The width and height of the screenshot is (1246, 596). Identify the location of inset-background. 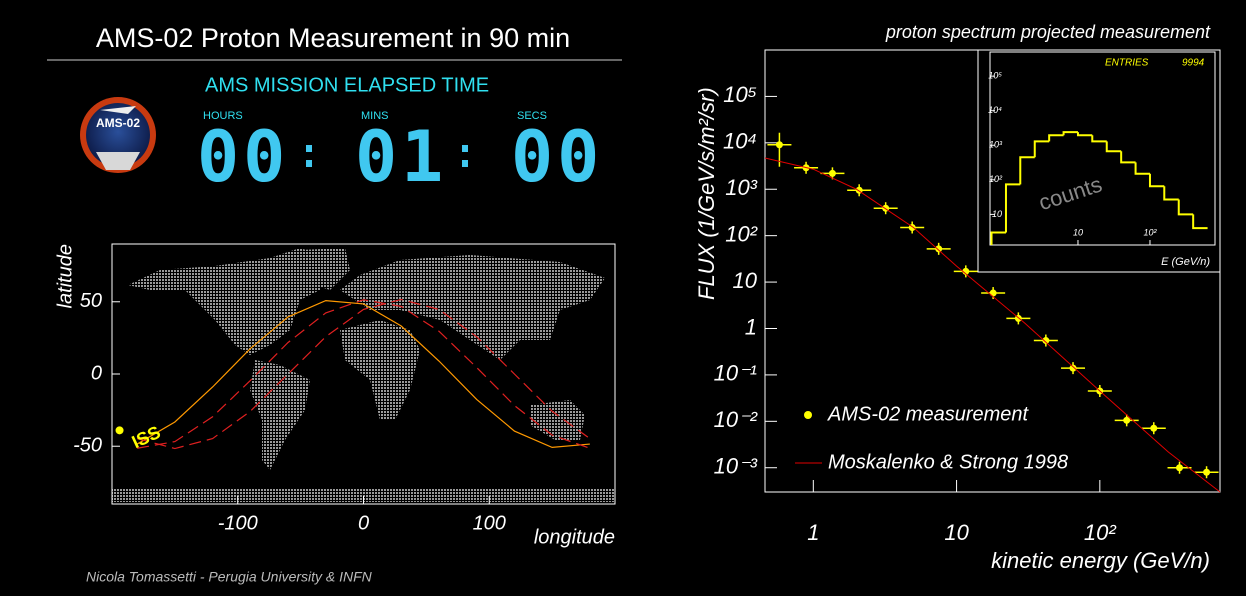
(1099, 161).